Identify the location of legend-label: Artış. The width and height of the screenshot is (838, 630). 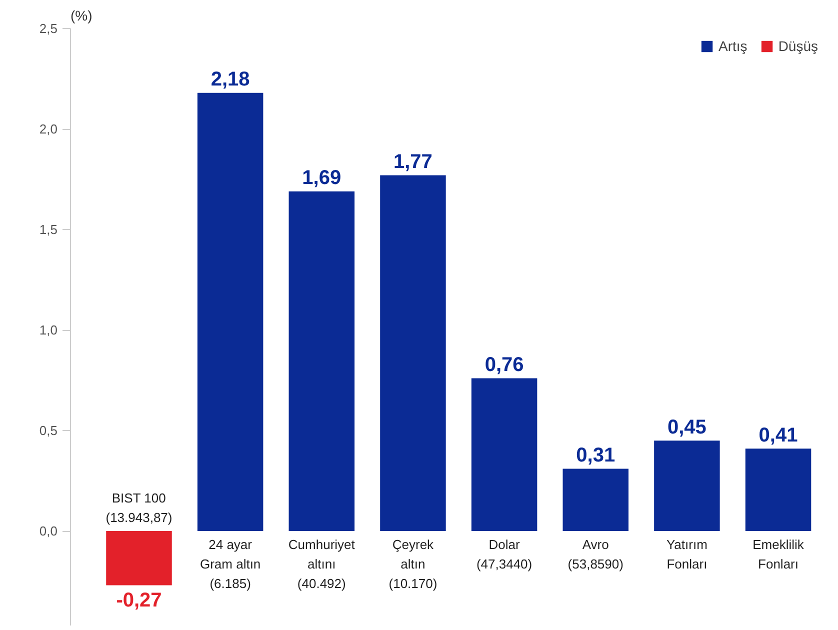
(733, 46).